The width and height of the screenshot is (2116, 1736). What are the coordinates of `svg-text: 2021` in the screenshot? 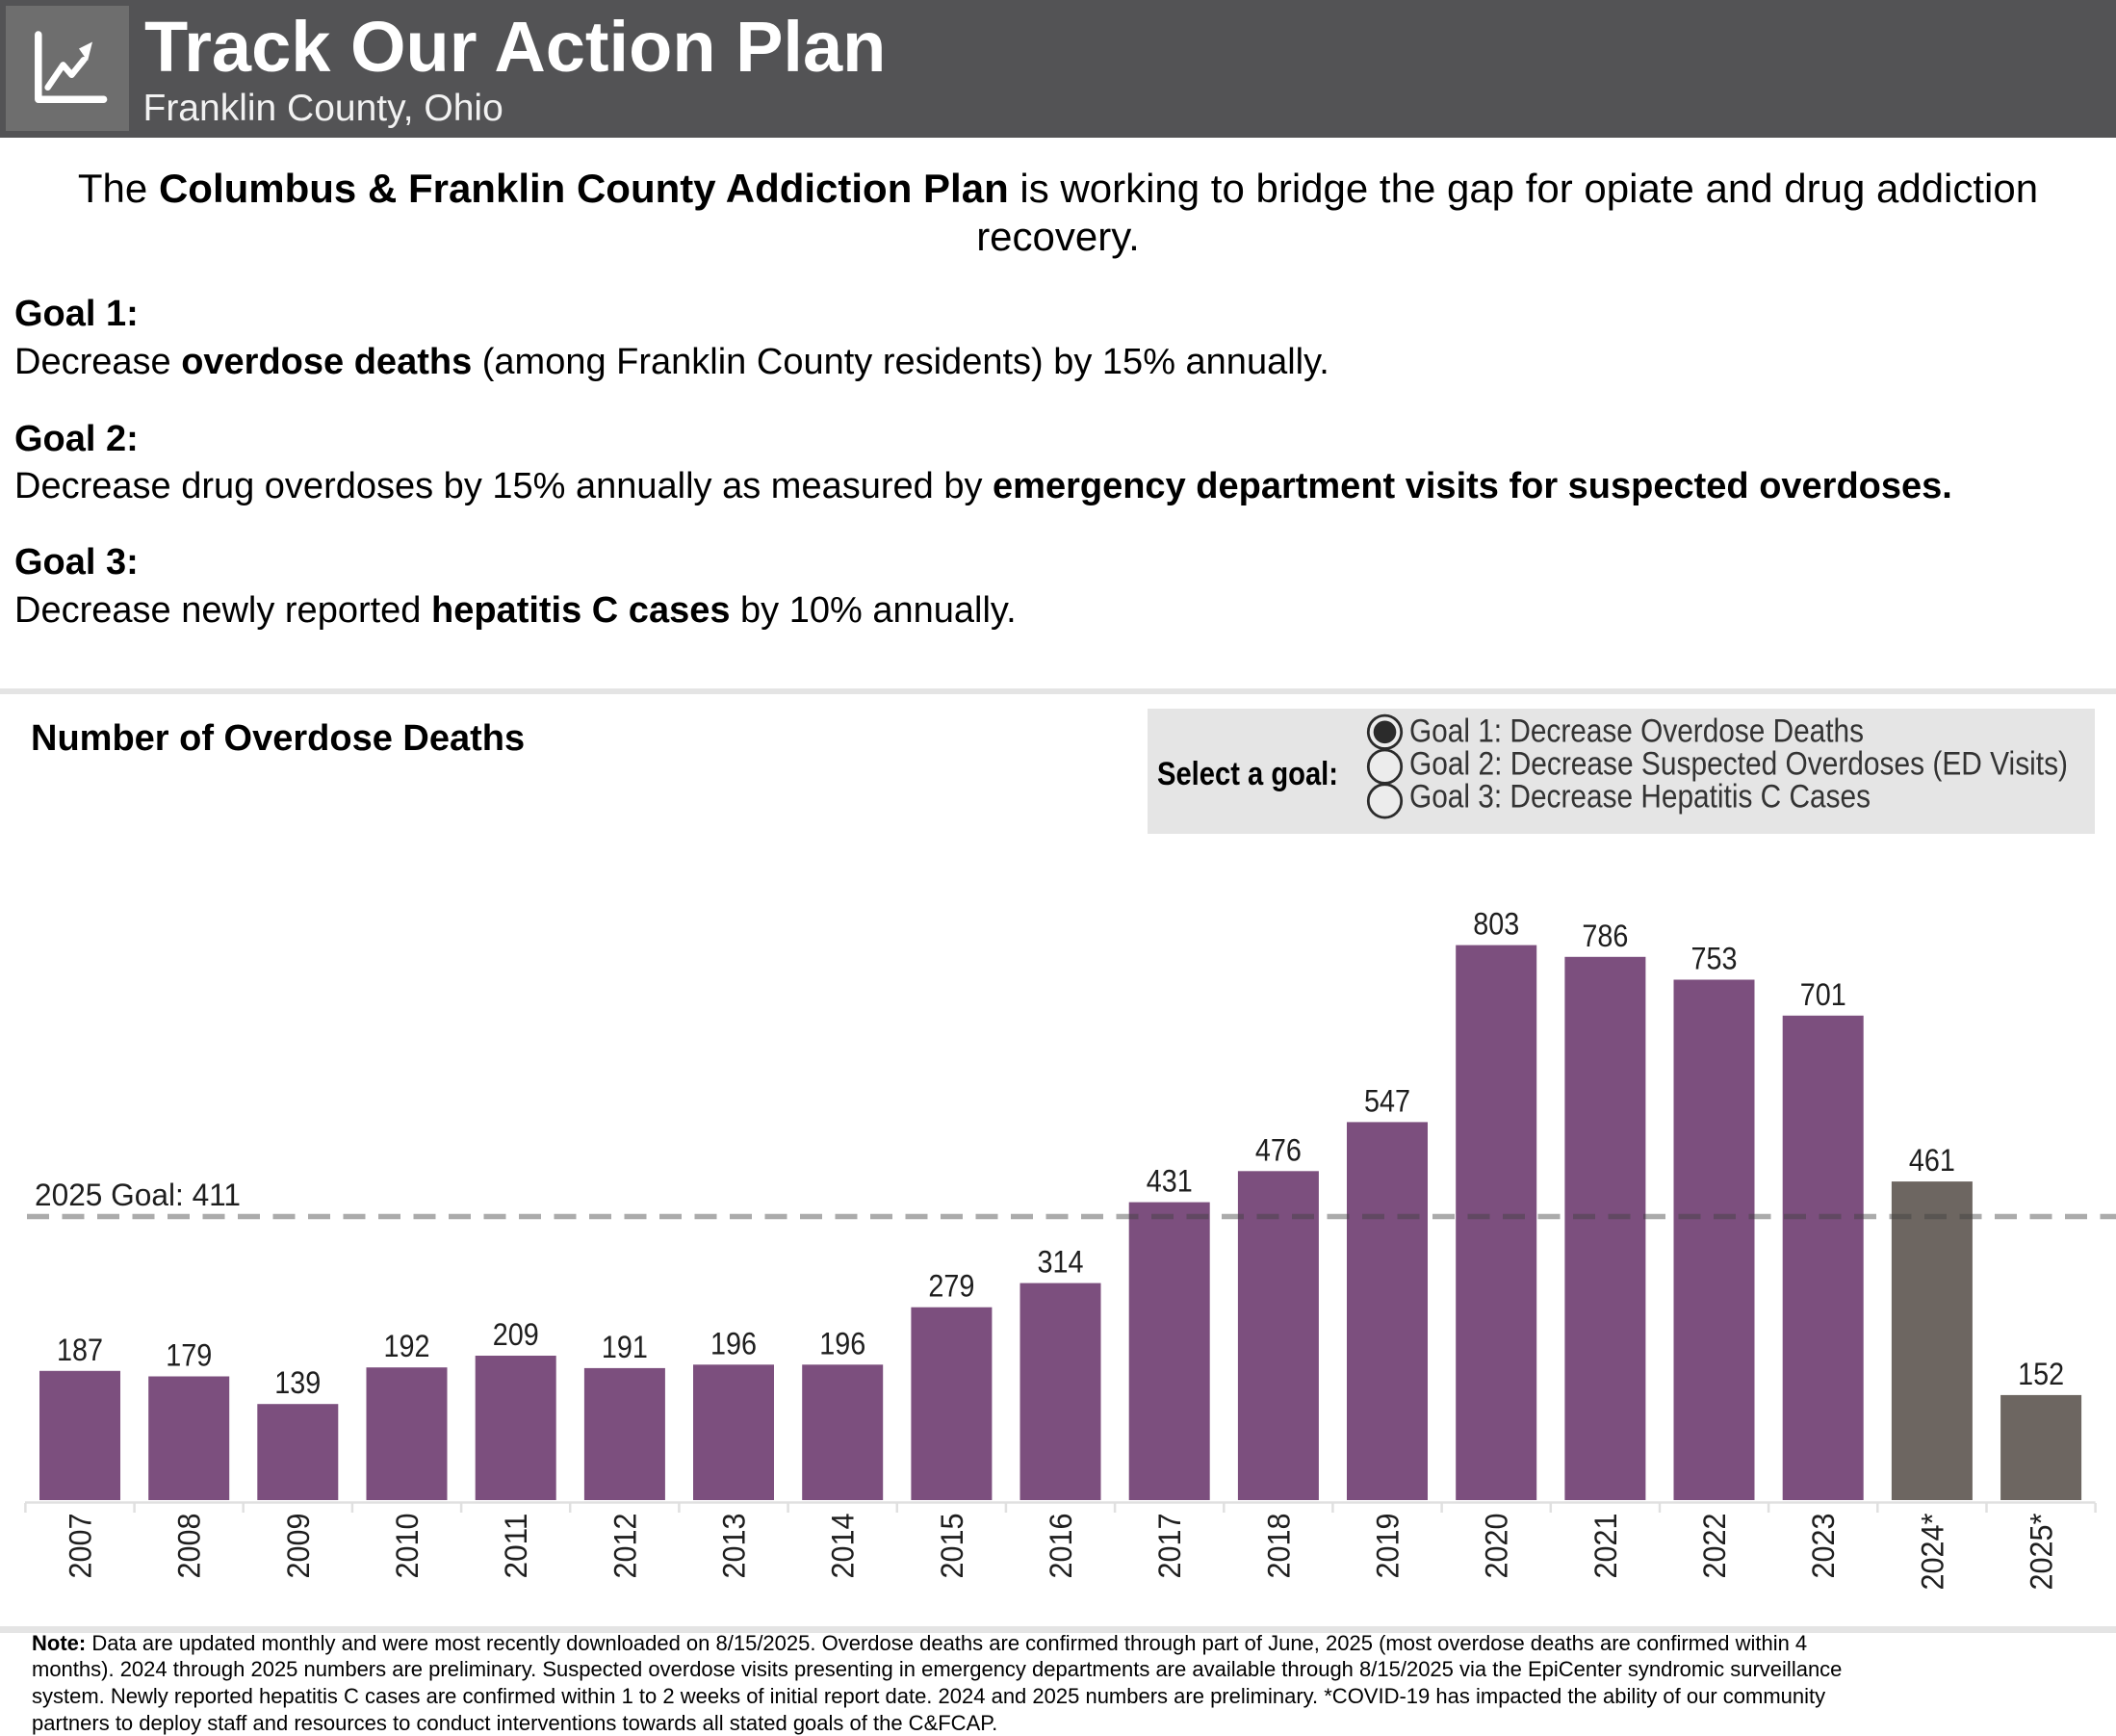 It's located at (1605, 1546).